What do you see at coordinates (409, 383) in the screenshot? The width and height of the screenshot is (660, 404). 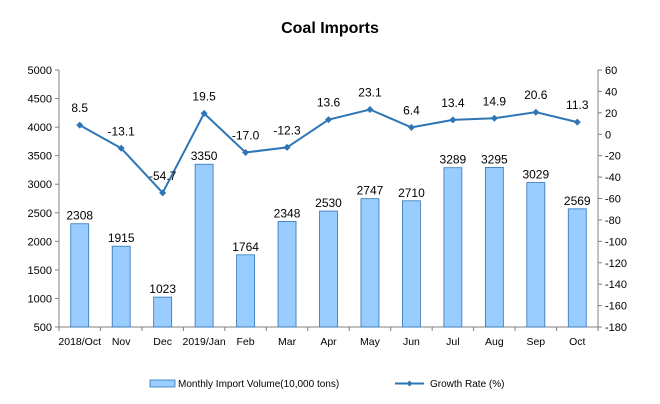 I see `legend-line-marker` at bounding box center [409, 383].